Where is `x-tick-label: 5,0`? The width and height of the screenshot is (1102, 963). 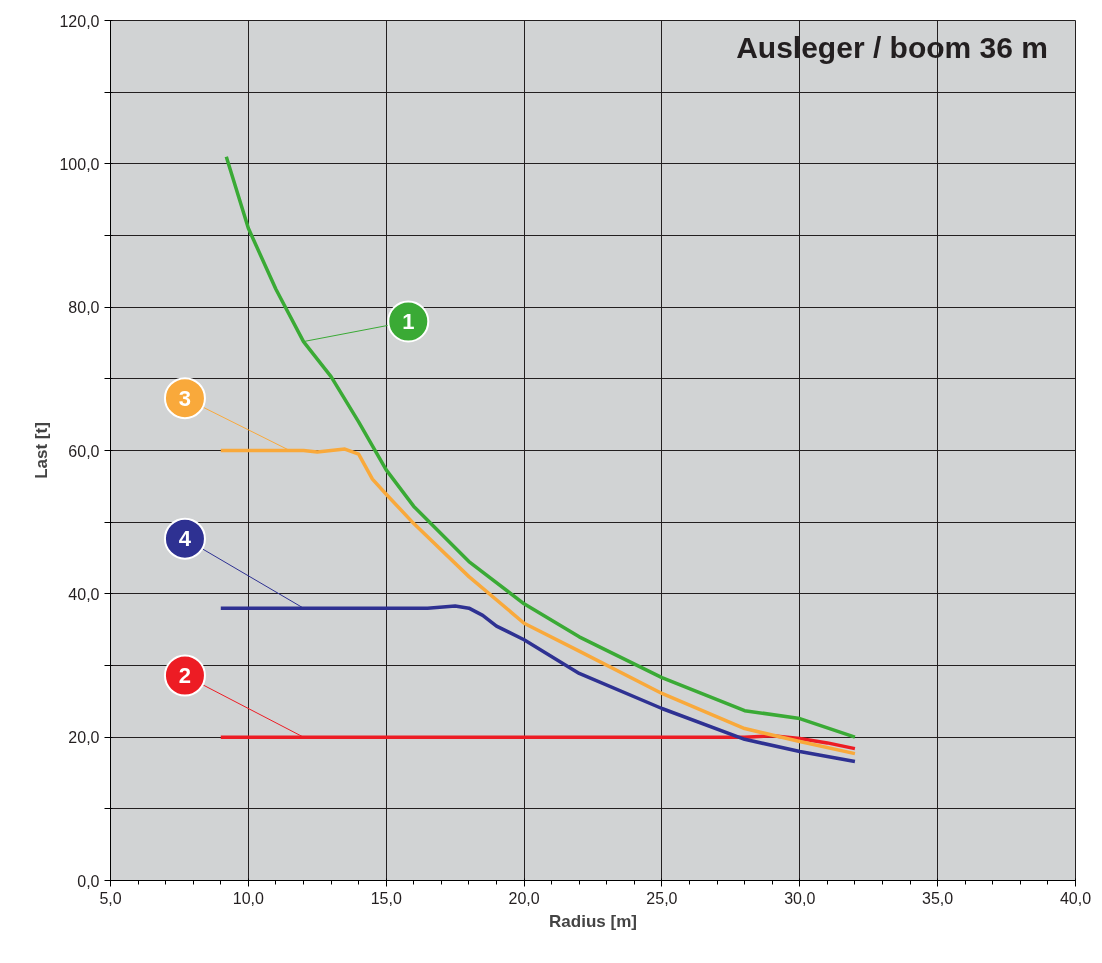
x-tick-label: 5,0 is located at coordinates (110, 898).